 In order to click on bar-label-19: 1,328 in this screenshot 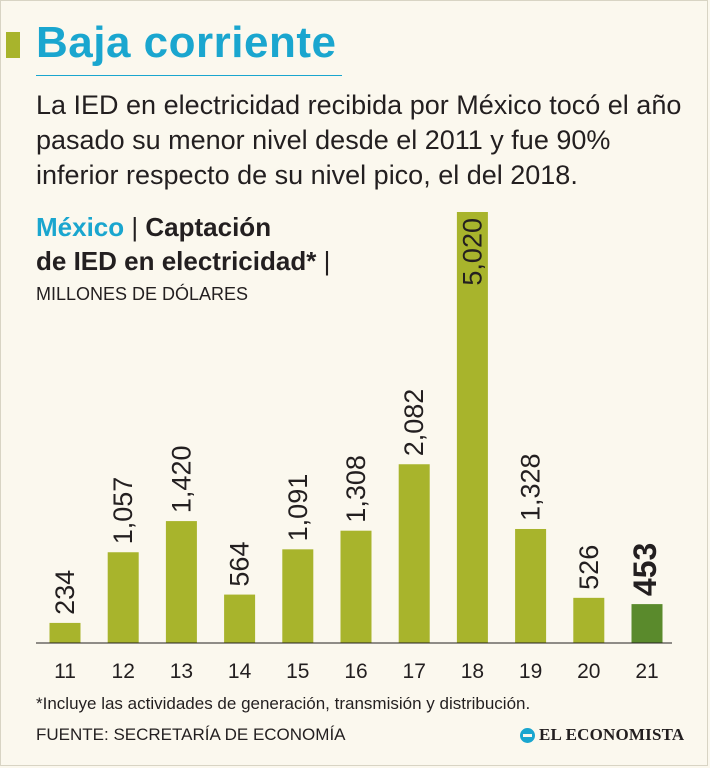, I will do `click(531, 487)`.